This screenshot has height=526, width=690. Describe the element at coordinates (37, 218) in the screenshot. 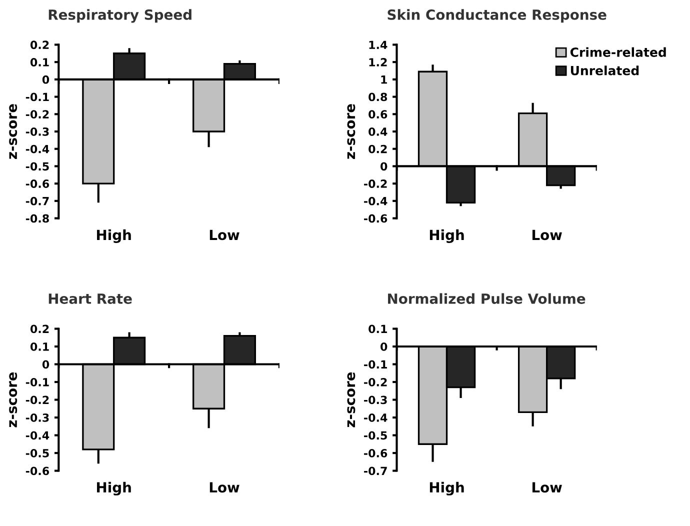

I see `y-tick-label: -0.8` at that location.